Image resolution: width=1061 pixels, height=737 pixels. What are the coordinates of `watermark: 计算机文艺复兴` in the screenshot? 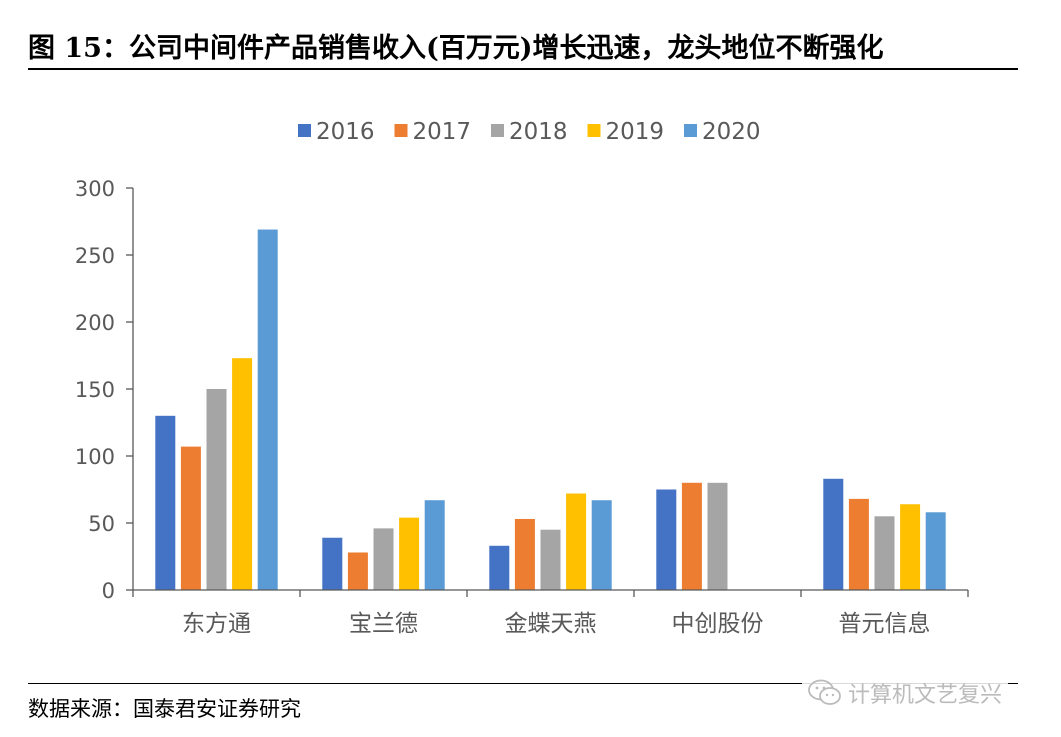 It's located at (905, 693).